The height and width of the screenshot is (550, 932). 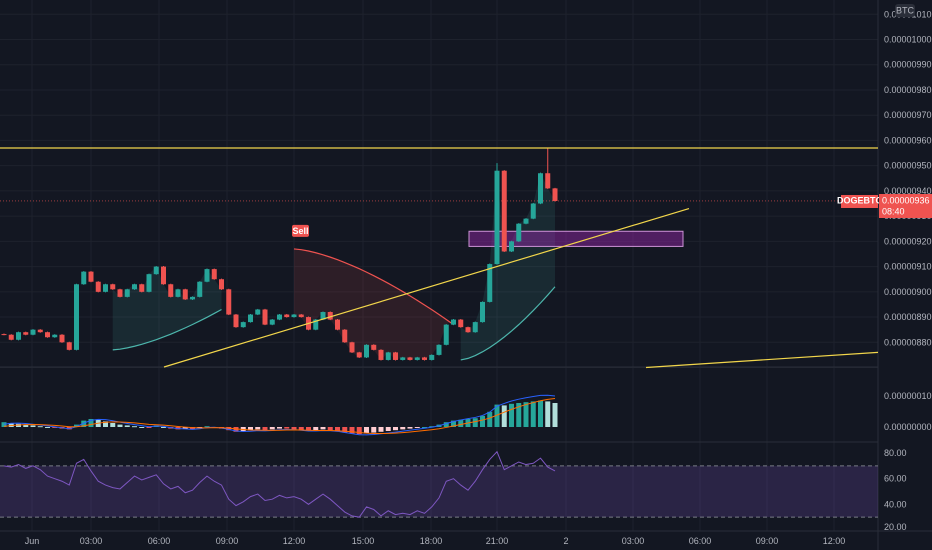 What do you see at coordinates (762, 360) in the screenshot?
I see `lower-trendline` at bounding box center [762, 360].